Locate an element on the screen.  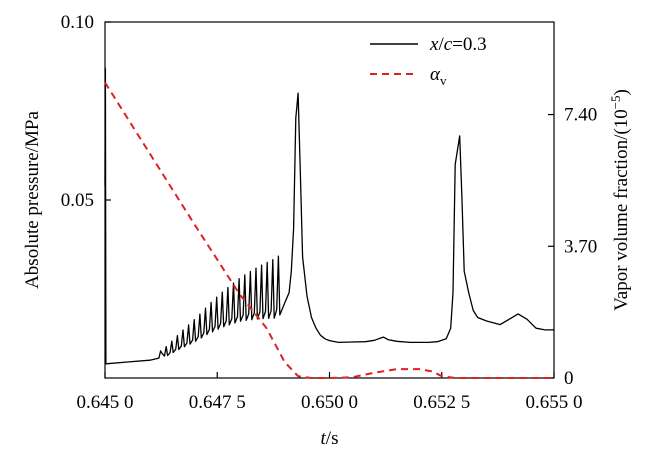
legend-label-vapor: αv is located at coordinates (438, 76).